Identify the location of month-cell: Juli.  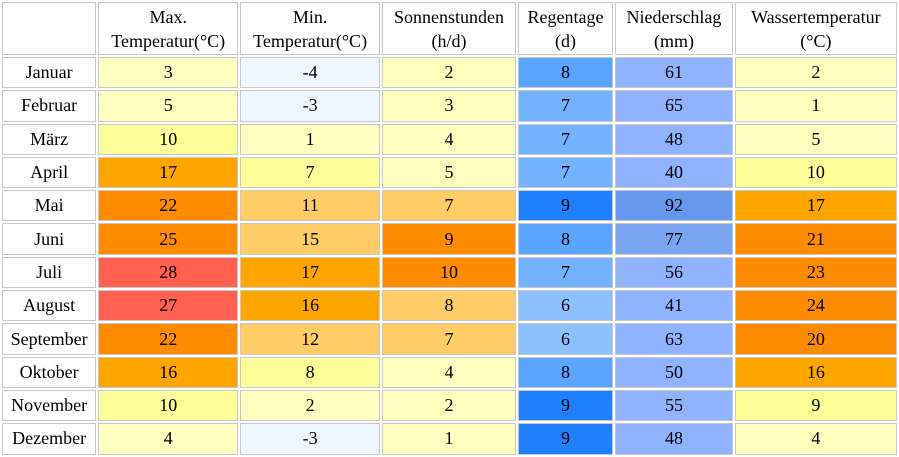
(49, 272).